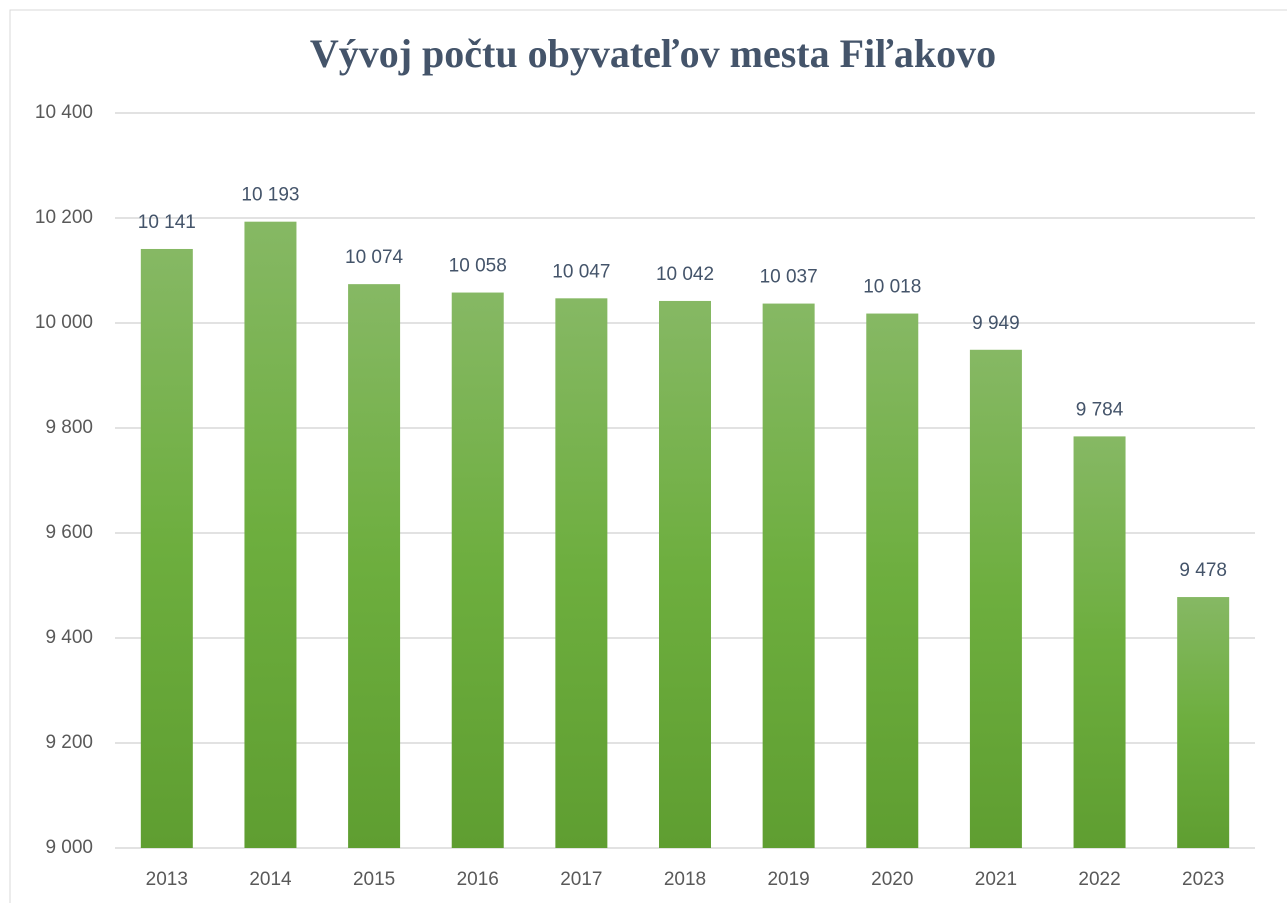  I want to click on y-tick-label: 9 400, so click(69, 637).